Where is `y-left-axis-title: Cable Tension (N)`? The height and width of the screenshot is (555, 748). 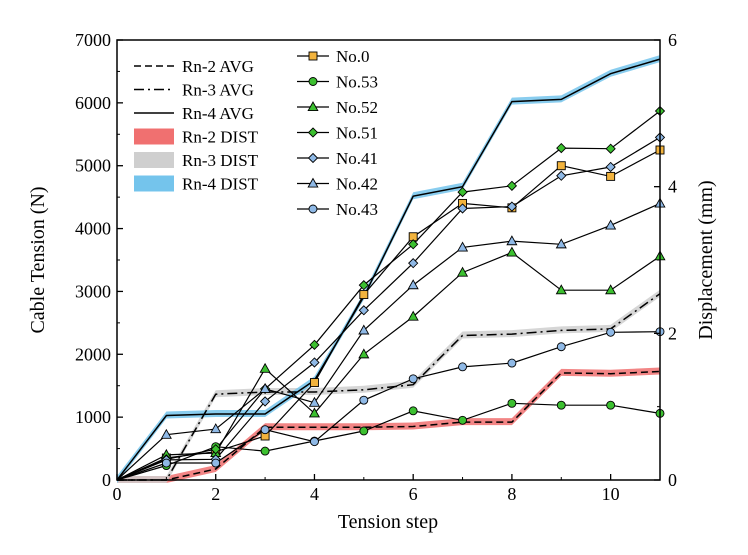
y-left-axis-title: Cable Tension (N) is located at coordinates (38, 259).